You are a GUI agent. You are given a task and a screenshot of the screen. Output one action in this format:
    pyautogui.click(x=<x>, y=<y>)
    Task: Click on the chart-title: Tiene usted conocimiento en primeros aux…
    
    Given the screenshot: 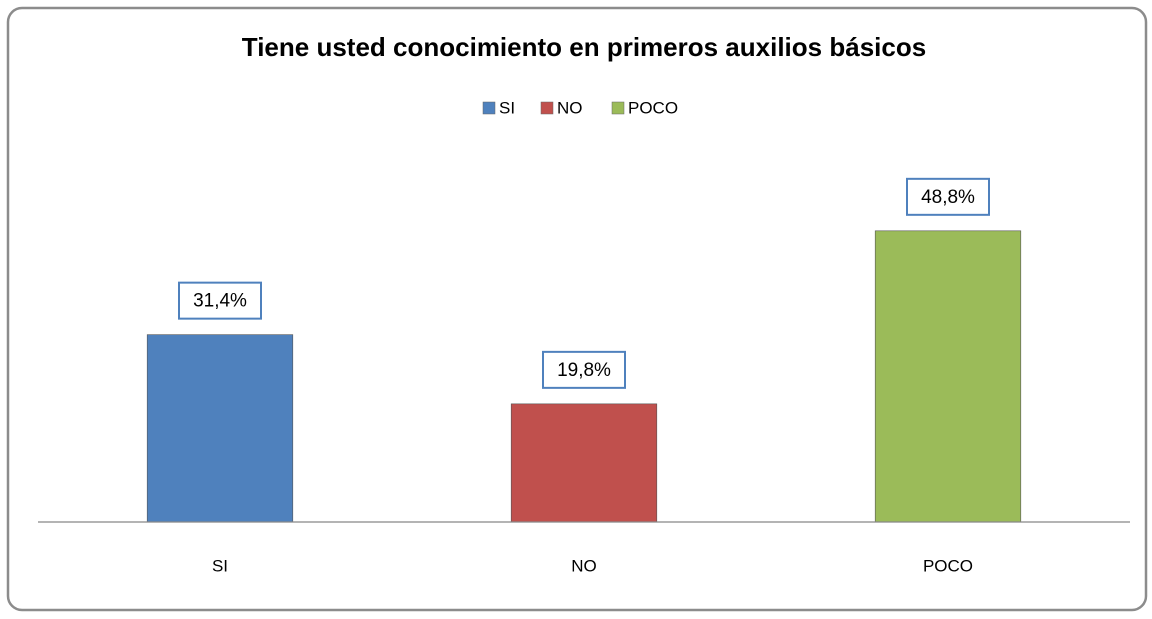 What is the action you would take?
    pyautogui.click(x=584, y=47)
    